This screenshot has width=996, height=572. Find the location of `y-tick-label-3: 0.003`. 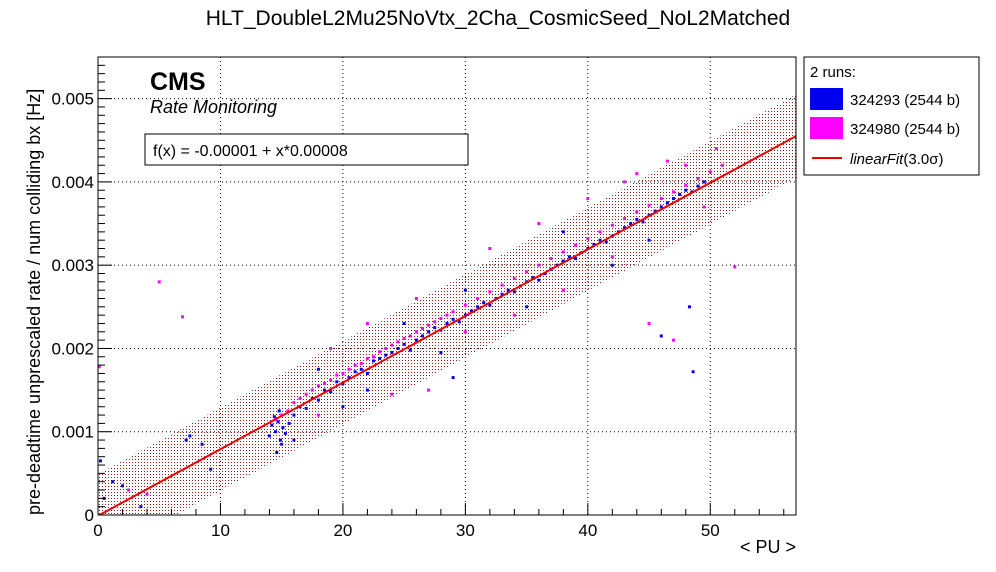

y-tick-label-3: 0.003 is located at coordinates (72, 265).